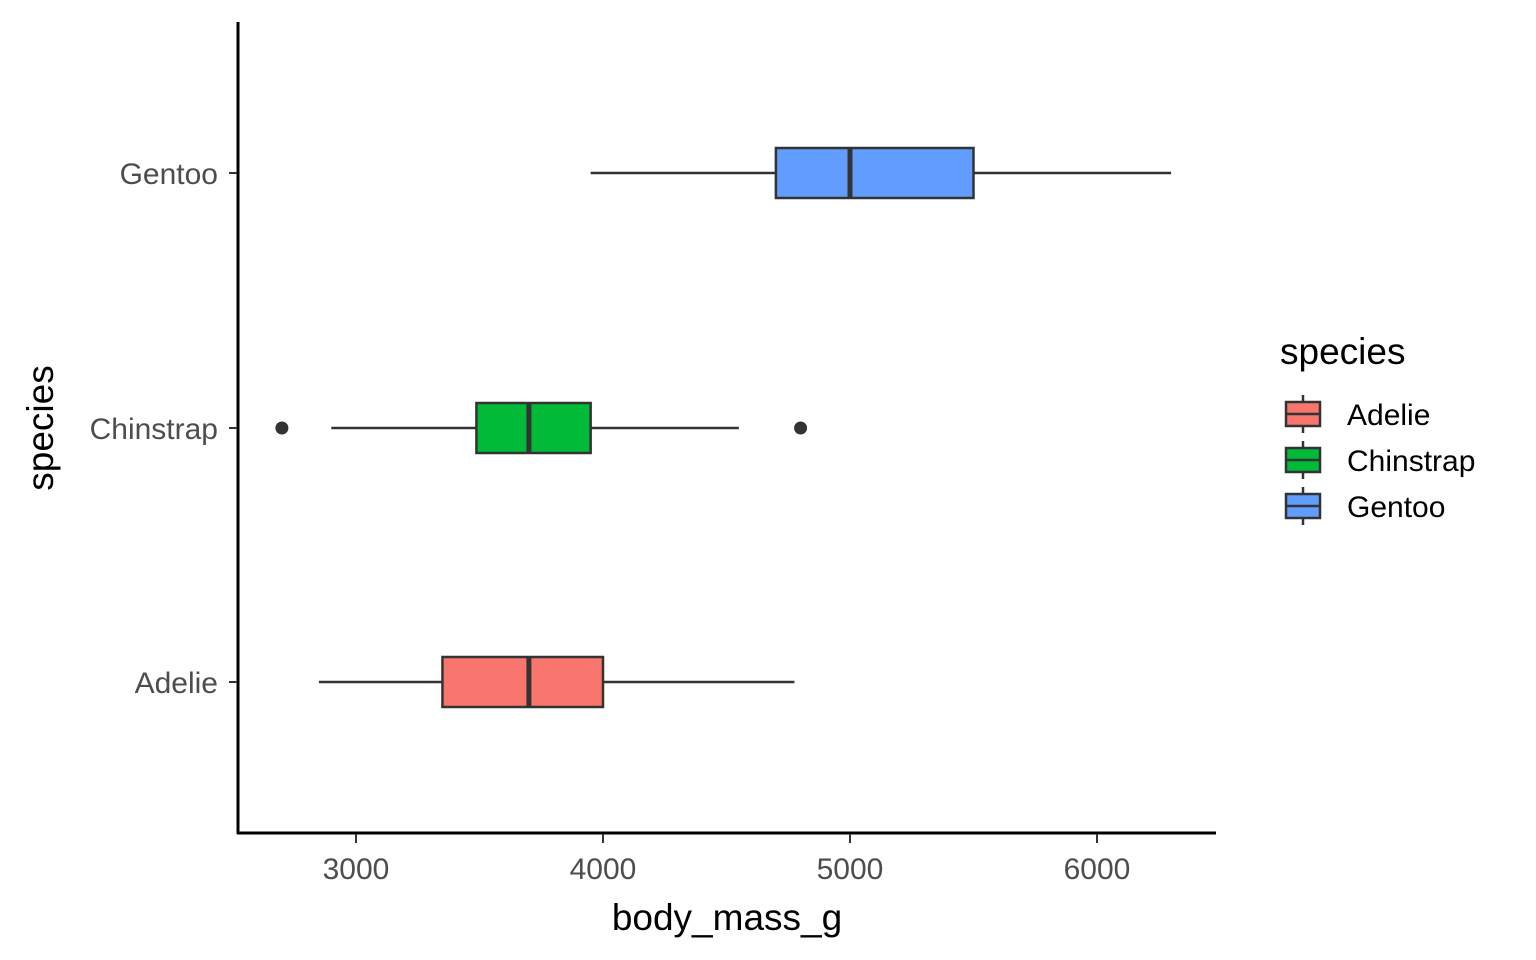  What do you see at coordinates (603, 869) in the screenshot?
I see `x-tick-label-4000: 4000` at bounding box center [603, 869].